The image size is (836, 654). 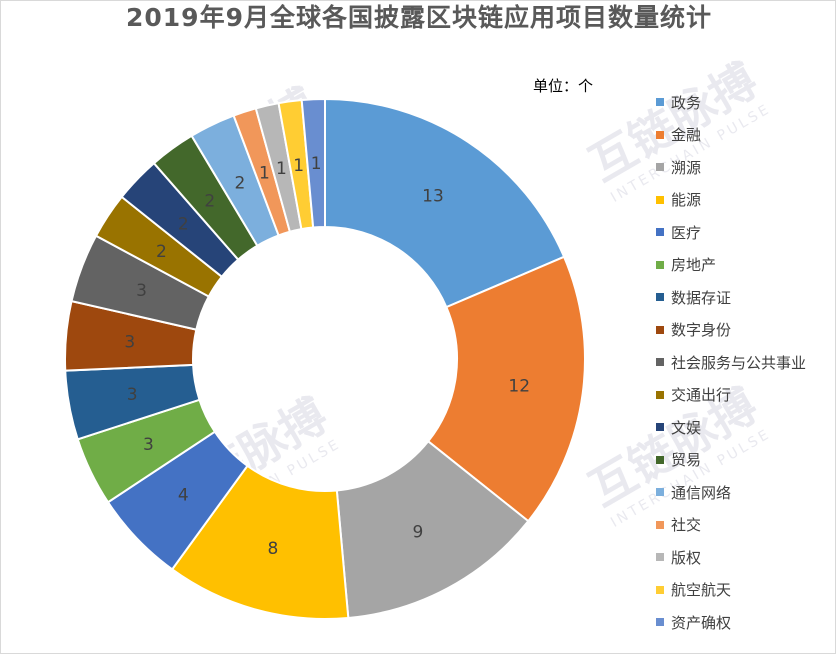 I want to click on legend-label: 政务, so click(x=686, y=102).